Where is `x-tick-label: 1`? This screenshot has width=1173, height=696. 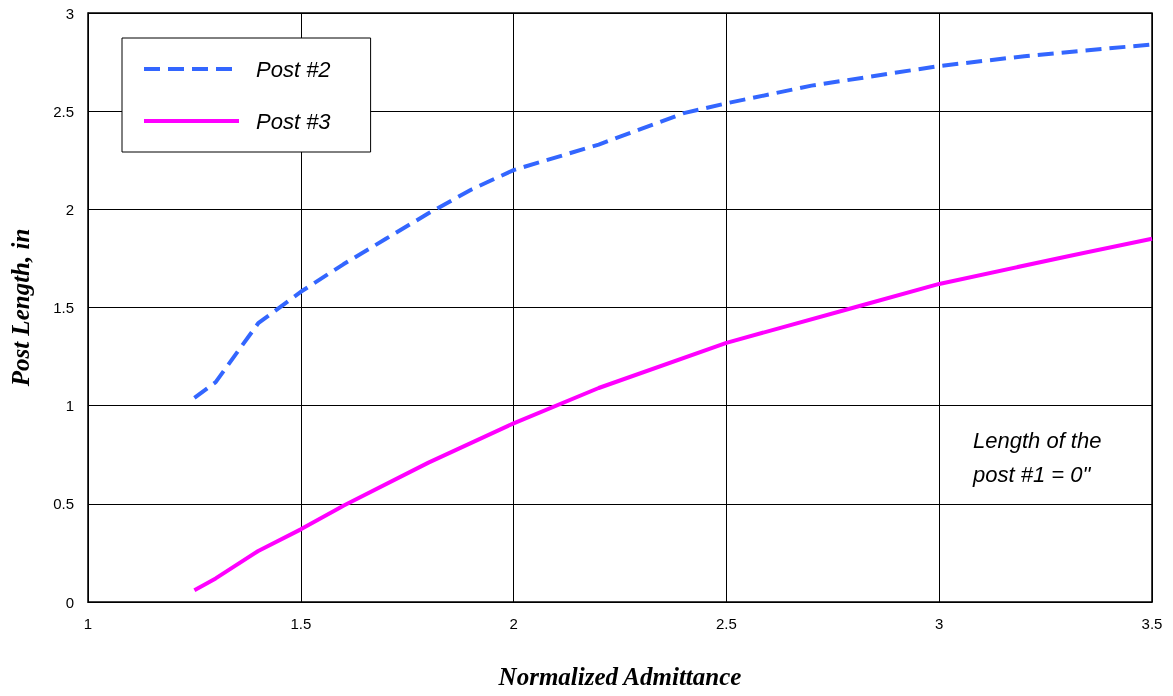
x-tick-label: 1 is located at coordinates (88, 623).